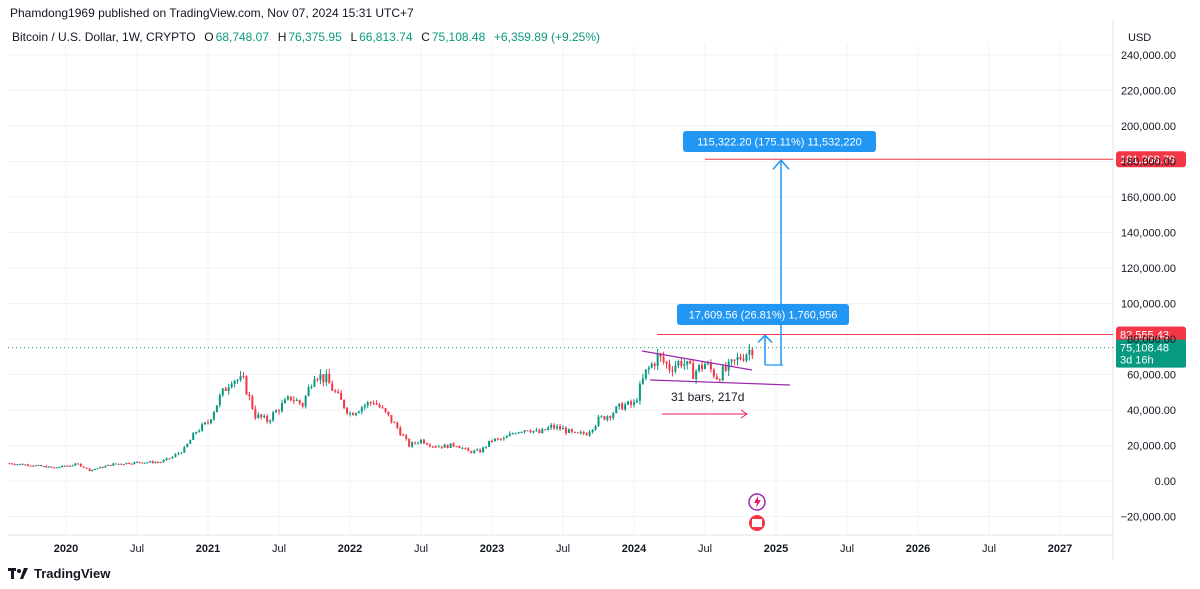 Image resolution: width=1200 pixels, height=589 pixels. I want to click on measure-small-label-text: 17,609.56 (26.81%) 1,760,956, so click(763, 316).